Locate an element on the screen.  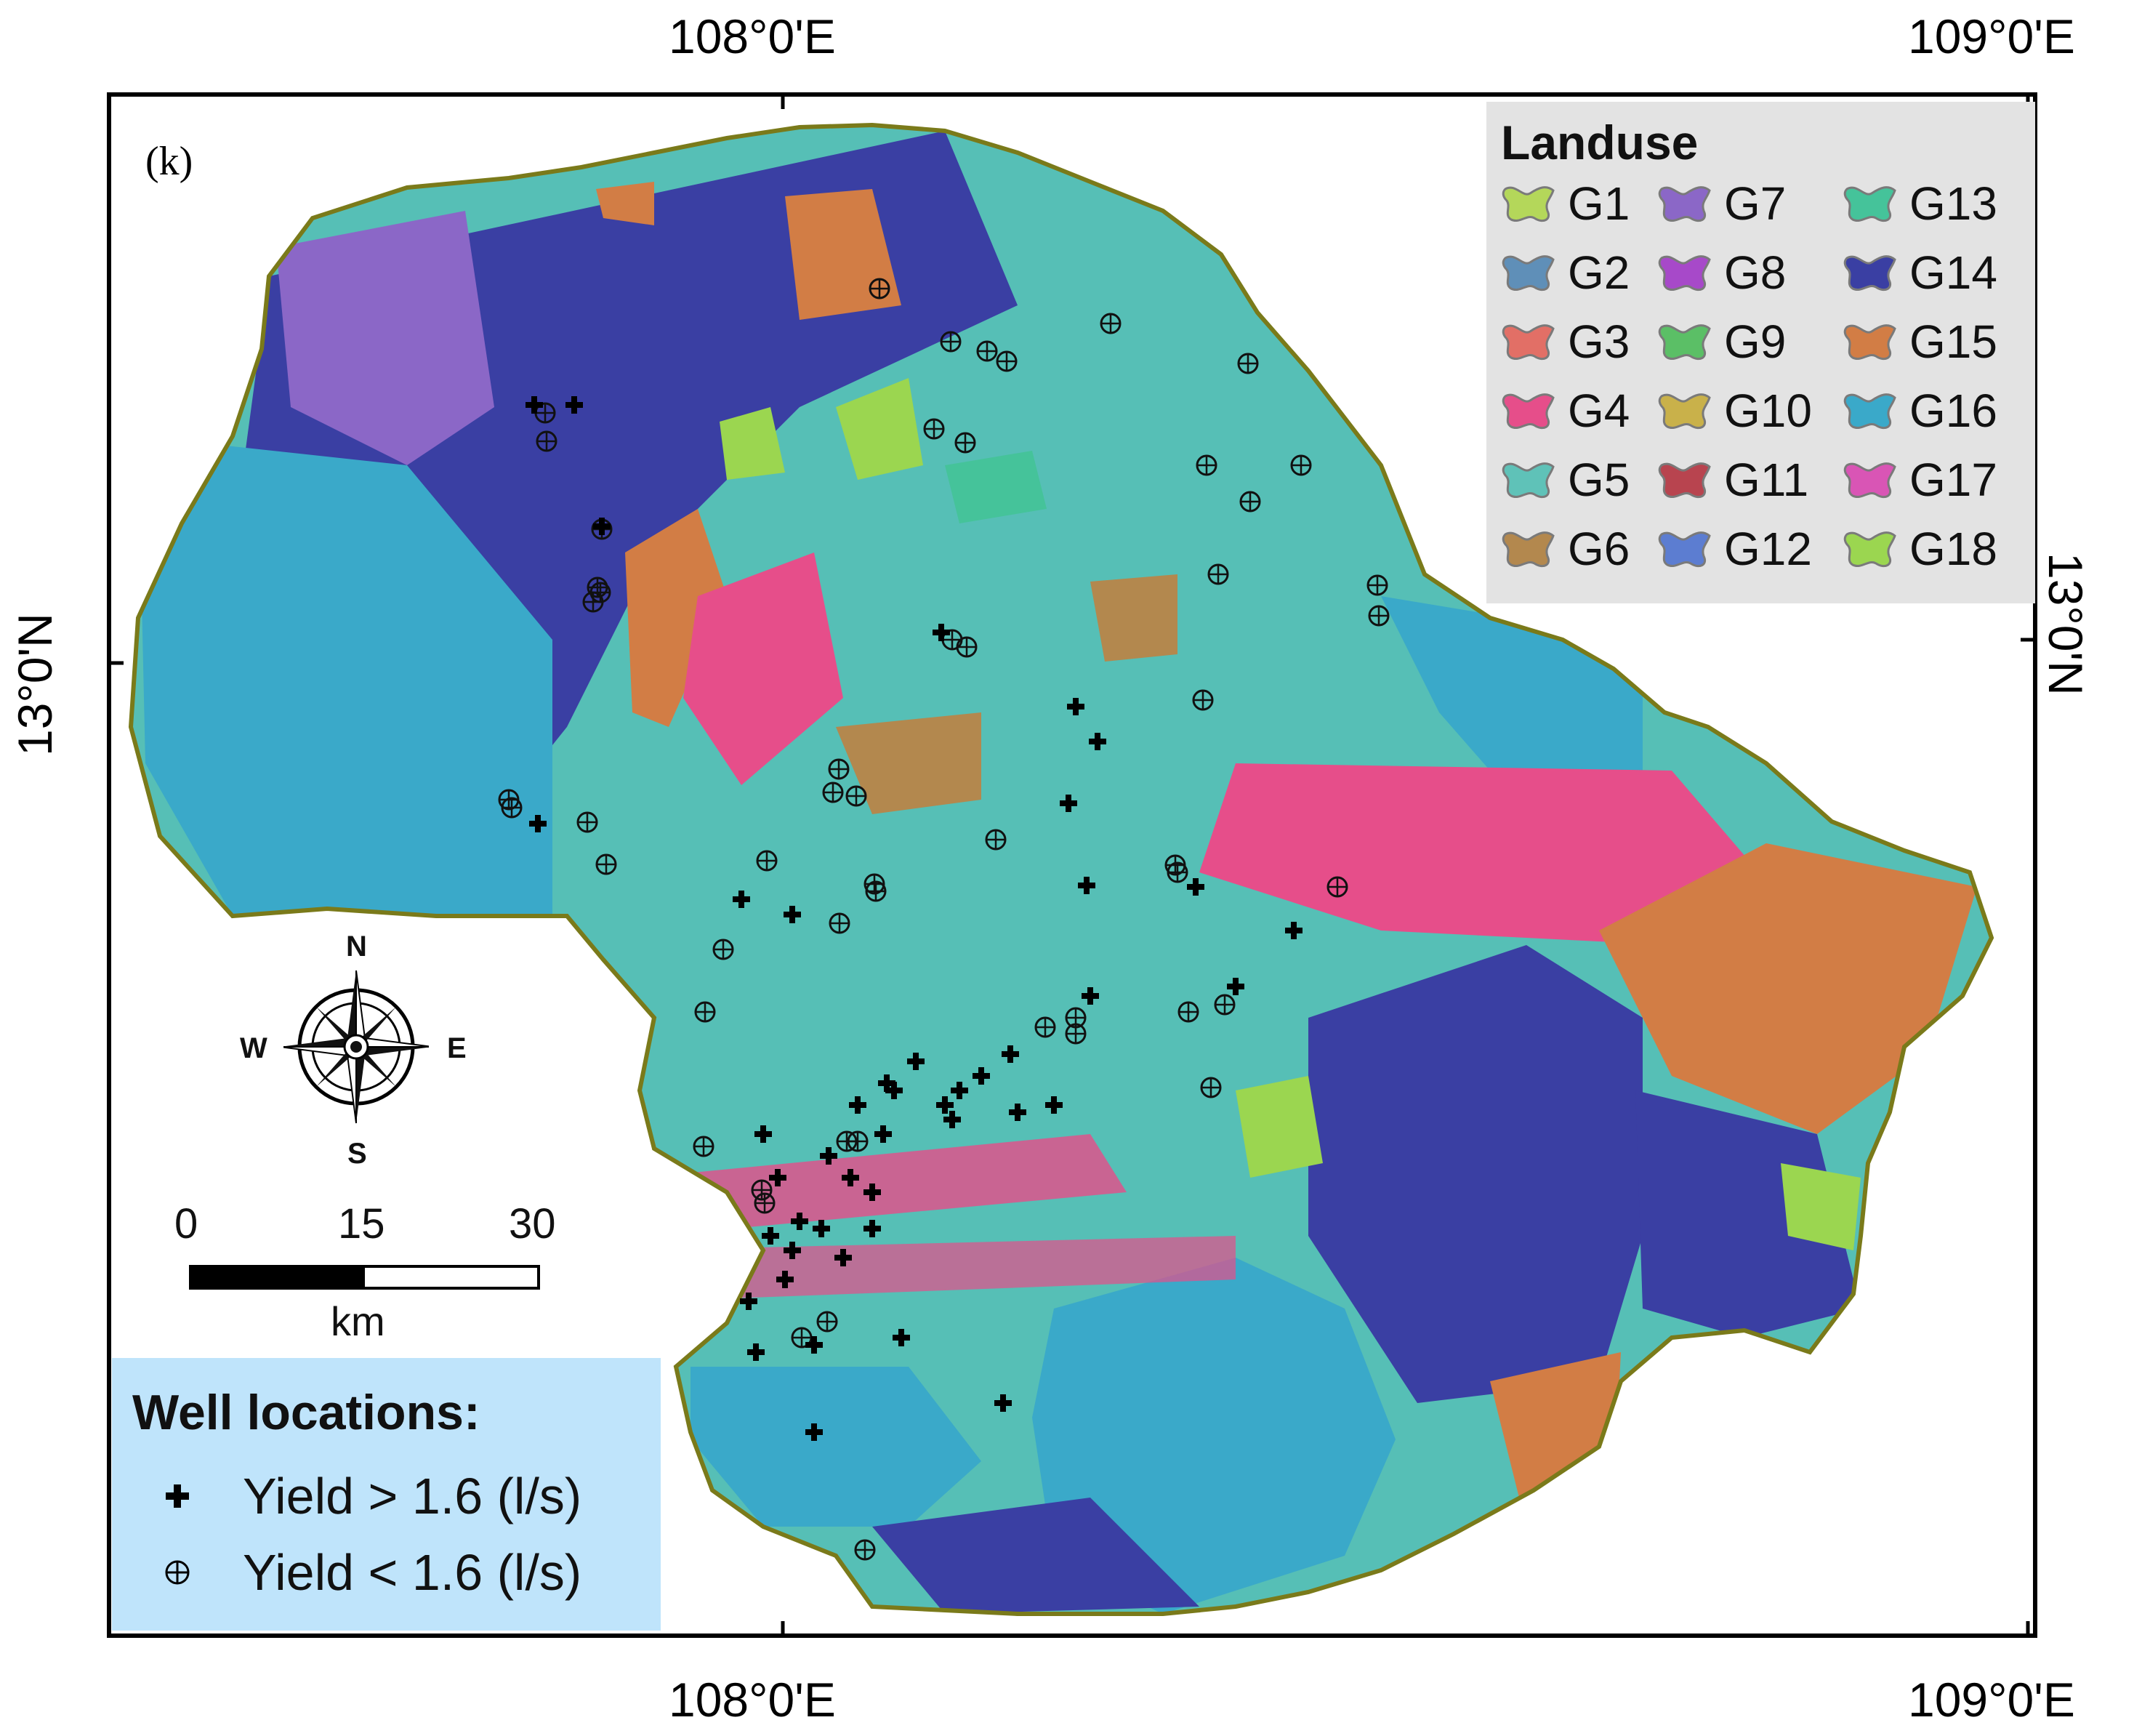
well-legend-title: Well locations: is located at coordinates (306, 1412).